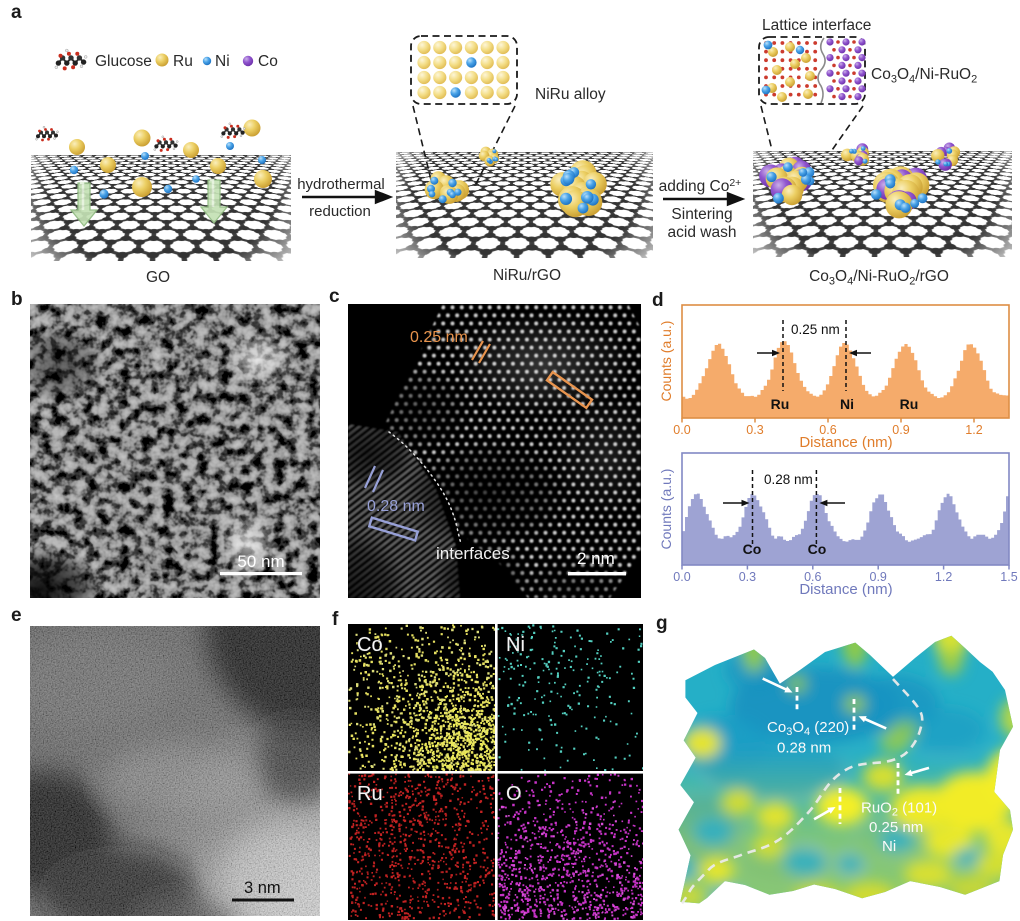 Image resolution: width=1020 pixels, height=921 pixels. What do you see at coordinates (514, 794) in the screenshot?
I see `svg-text: O` at bounding box center [514, 794].